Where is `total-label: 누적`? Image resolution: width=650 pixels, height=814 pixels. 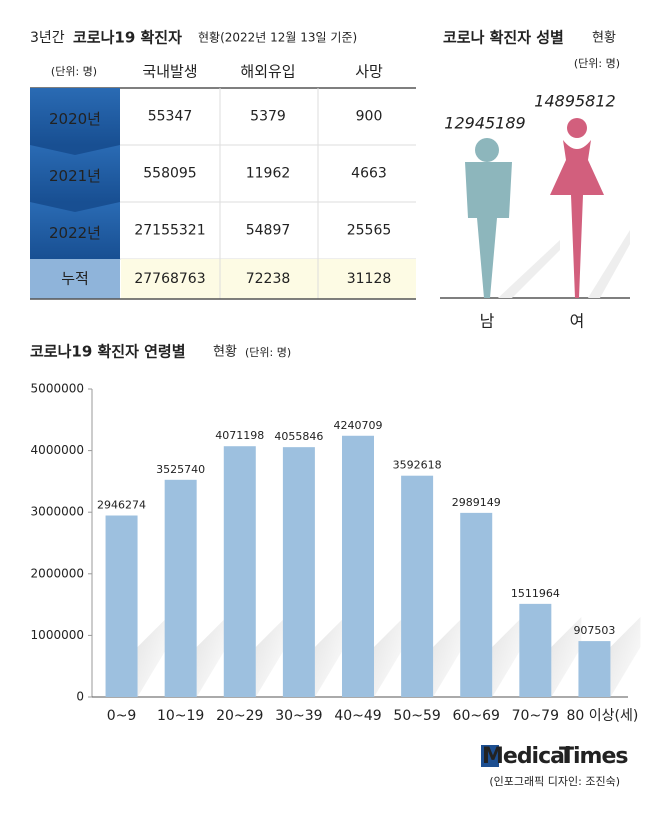
total-label: 누적 is located at coordinates (75, 279).